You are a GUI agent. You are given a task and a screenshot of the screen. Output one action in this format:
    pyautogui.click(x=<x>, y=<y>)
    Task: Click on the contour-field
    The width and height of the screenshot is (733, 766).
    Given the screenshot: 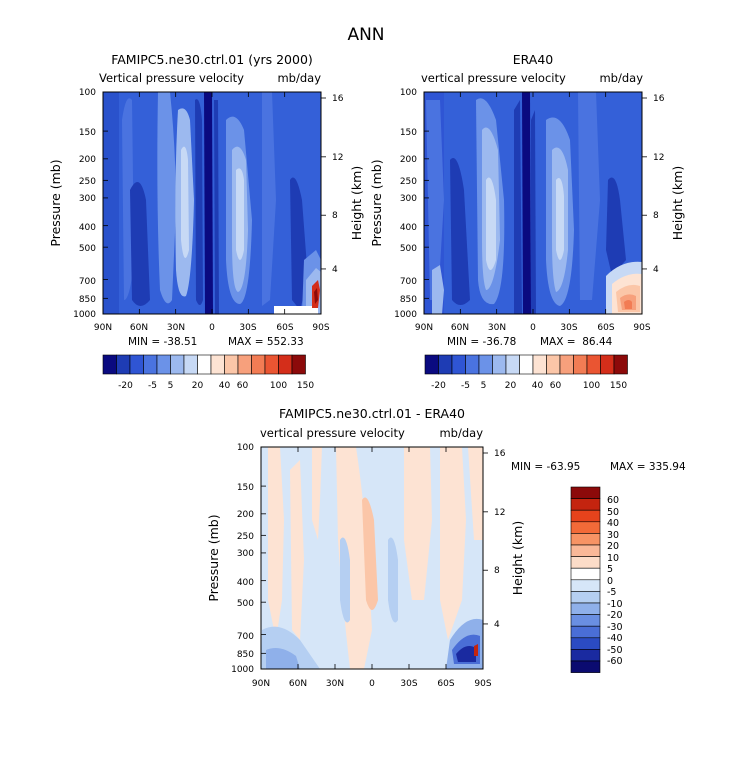 What is the action you would take?
    pyautogui.click(x=372, y=558)
    